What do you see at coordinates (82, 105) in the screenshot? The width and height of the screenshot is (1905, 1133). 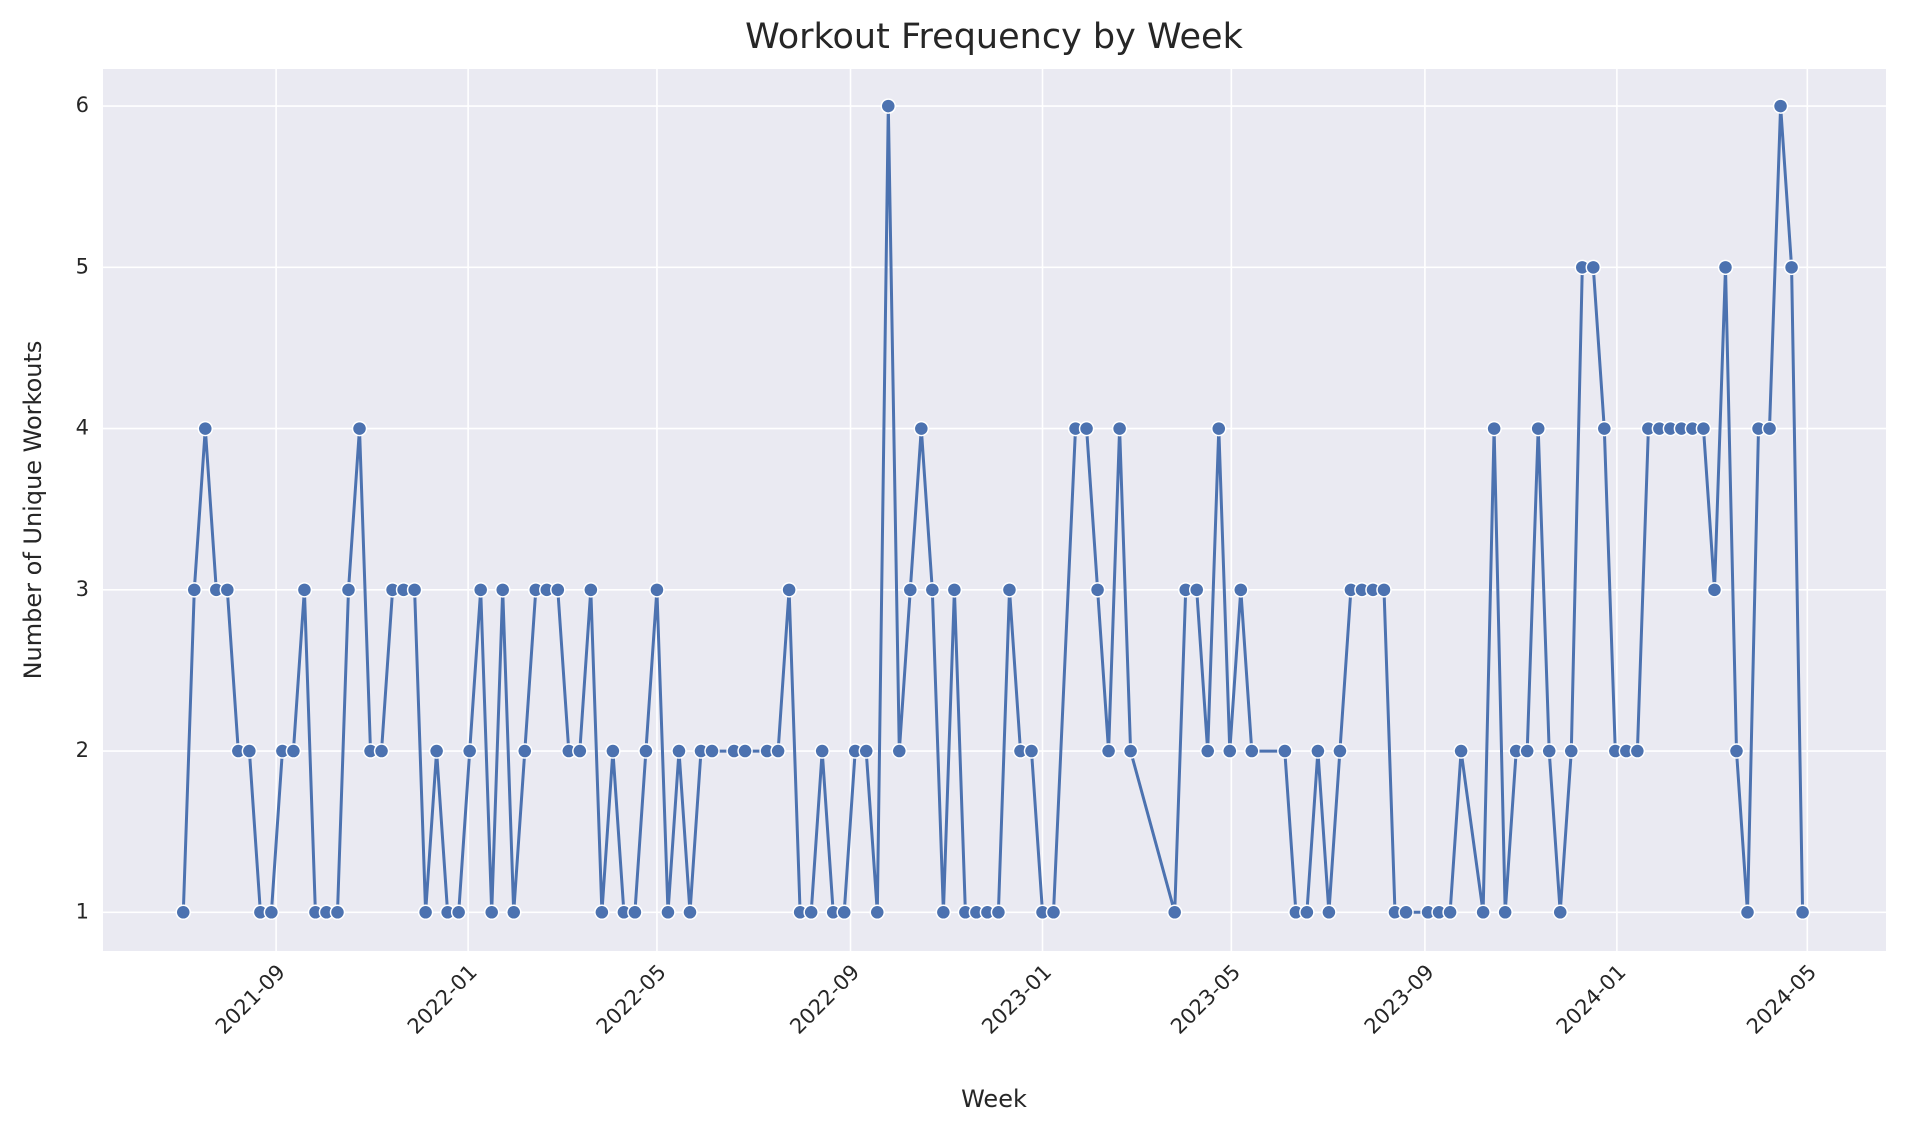 I see `y-tick-label: 6` at bounding box center [82, 105].